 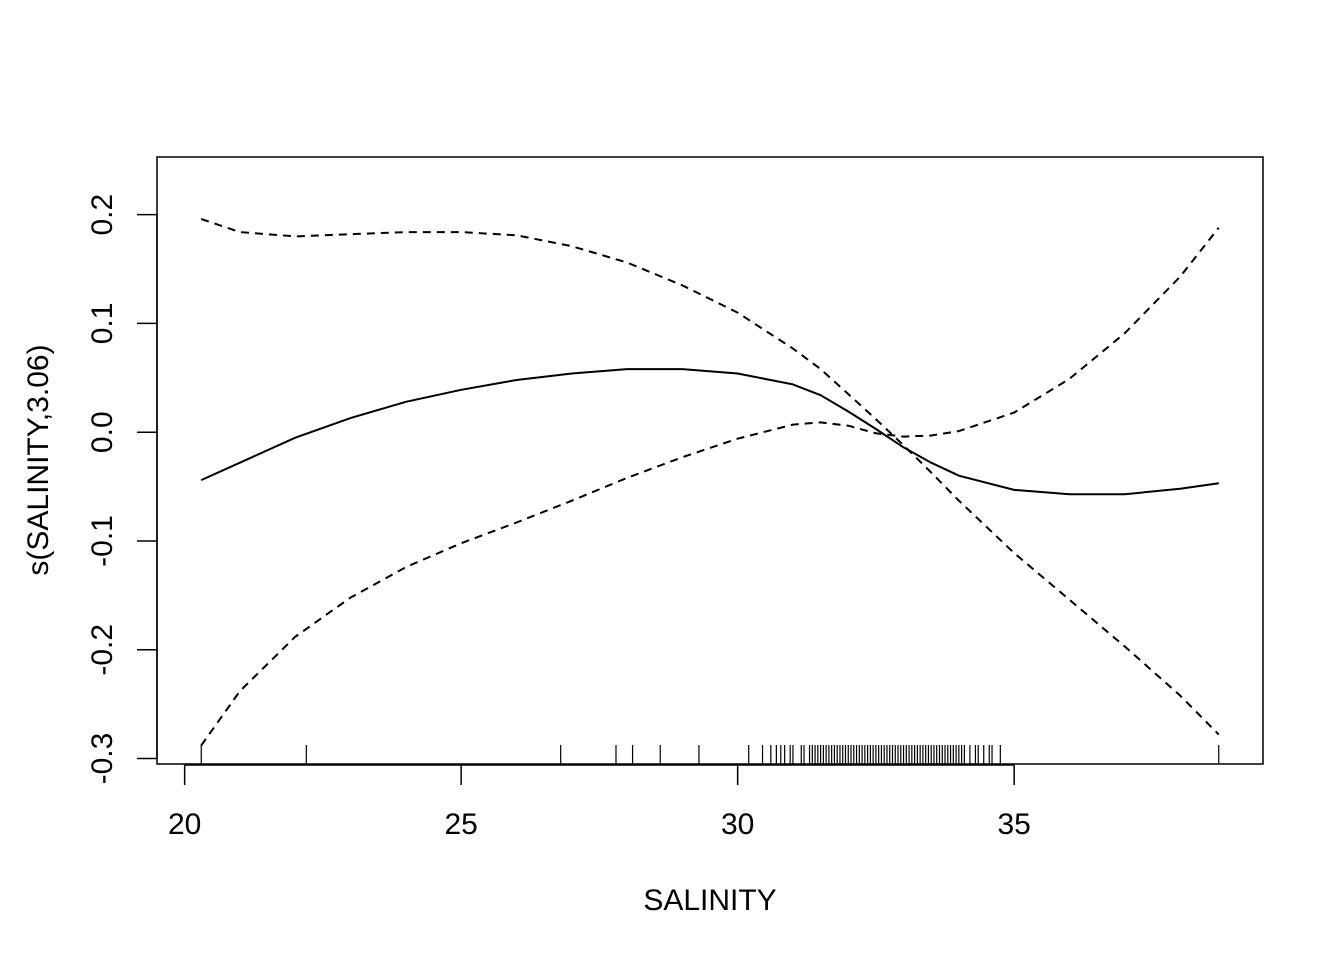 I want to click on x-tick-label: 20, so click(x=184, y=824).